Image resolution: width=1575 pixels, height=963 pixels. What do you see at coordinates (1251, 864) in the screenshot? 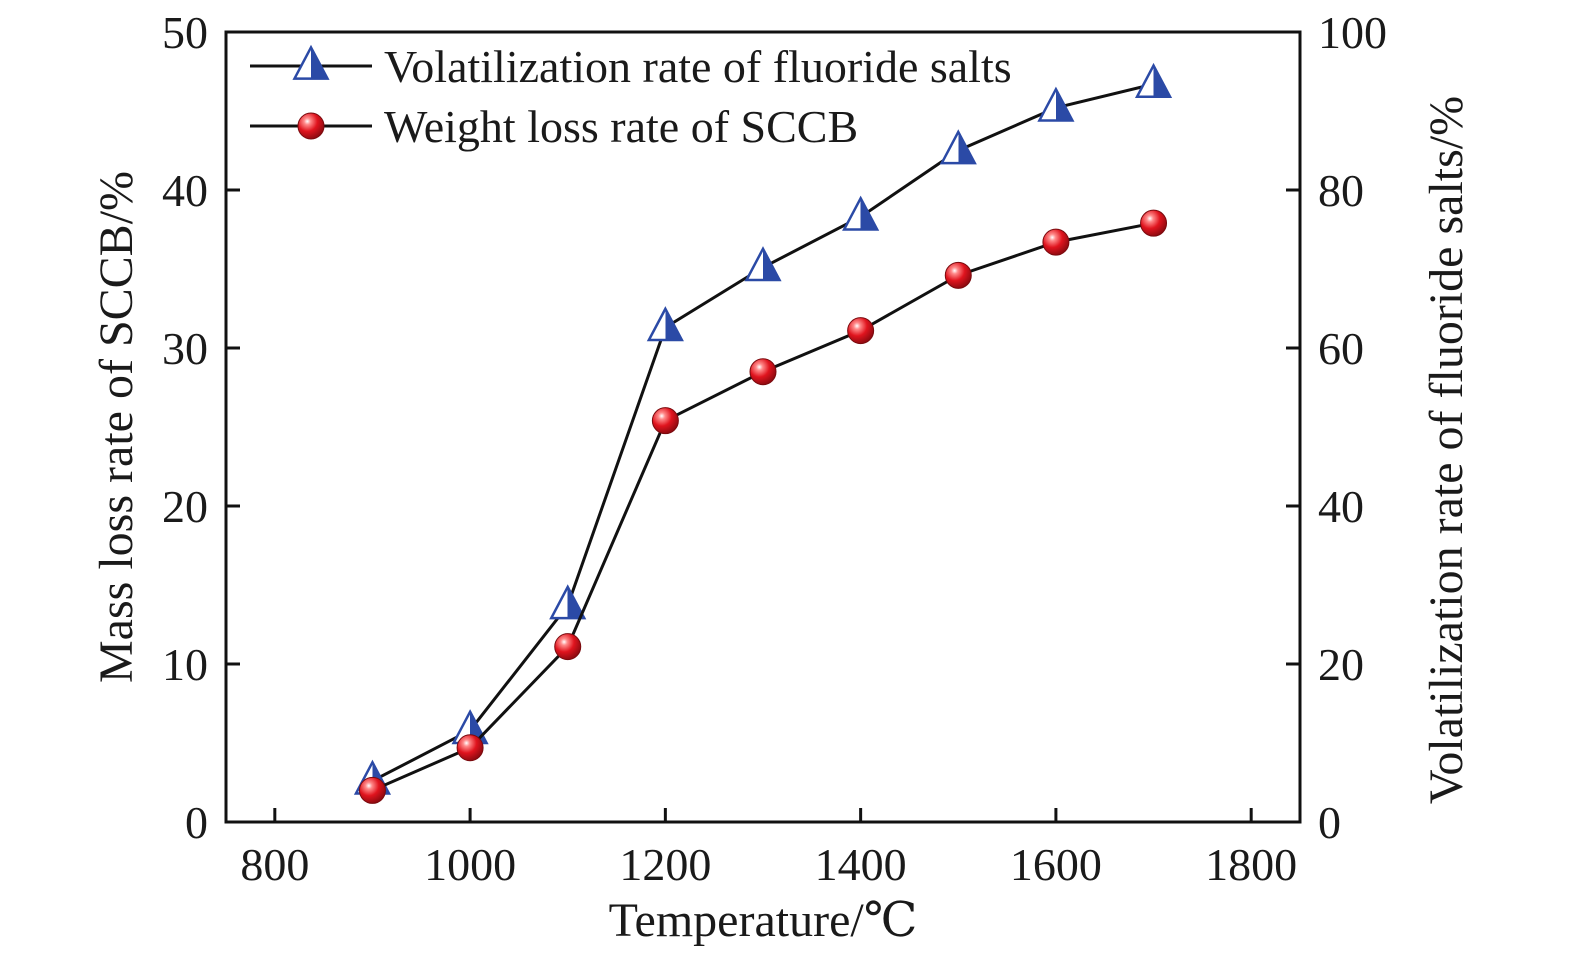
I see `x-tick-label: 1800` at bounding box center [1251, 864].